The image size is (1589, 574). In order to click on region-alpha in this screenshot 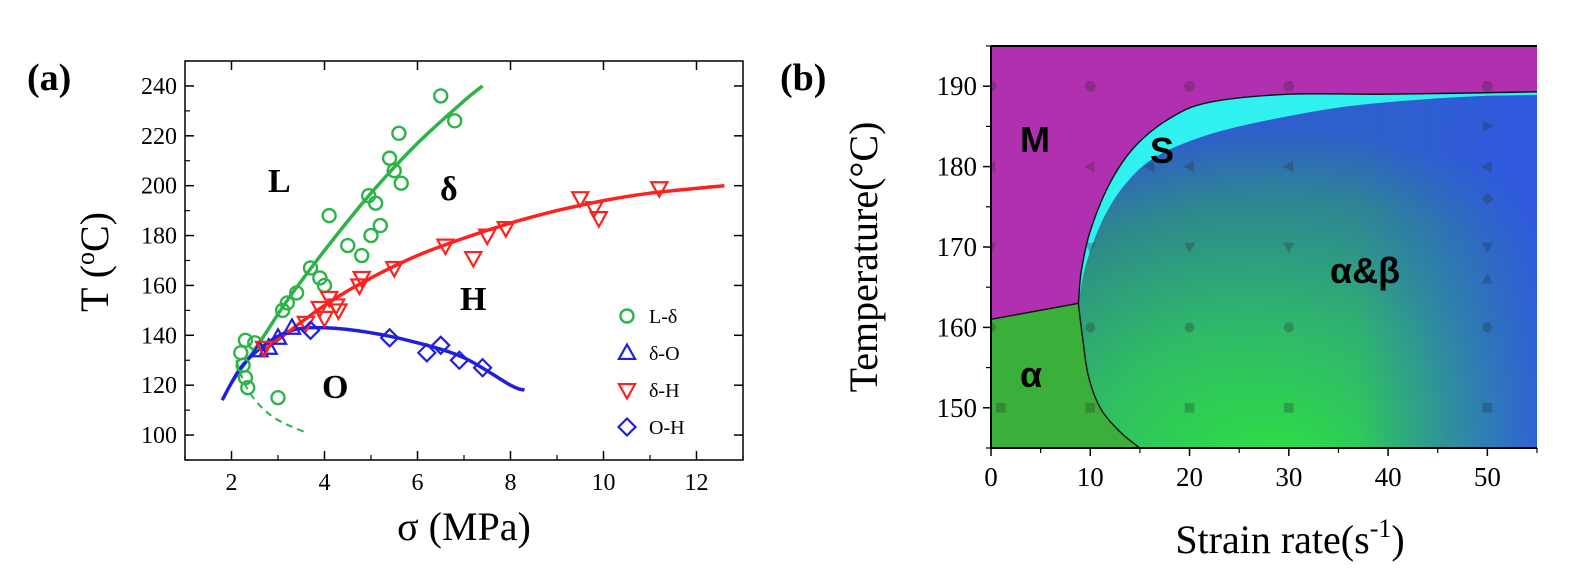, I will do `click(1066, 375)`.